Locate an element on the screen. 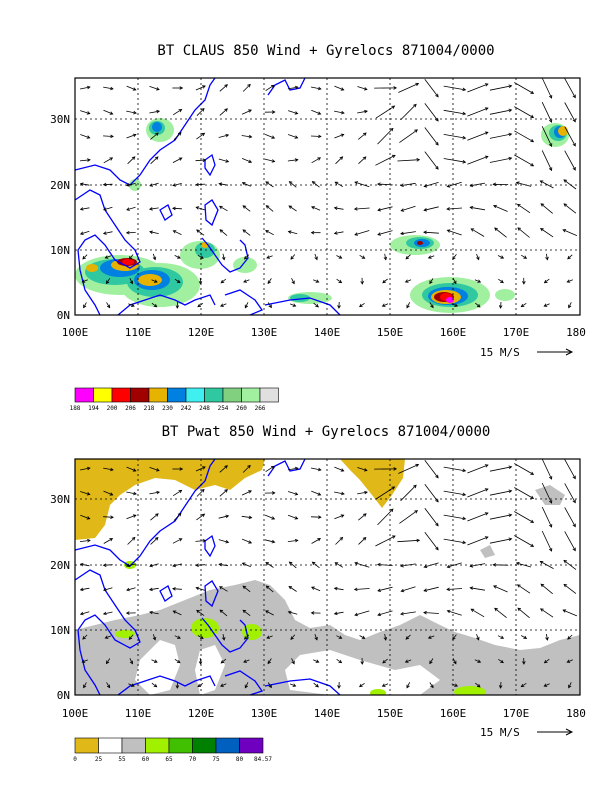  x-tick-label: 170E is located at coordinates (516, 332).